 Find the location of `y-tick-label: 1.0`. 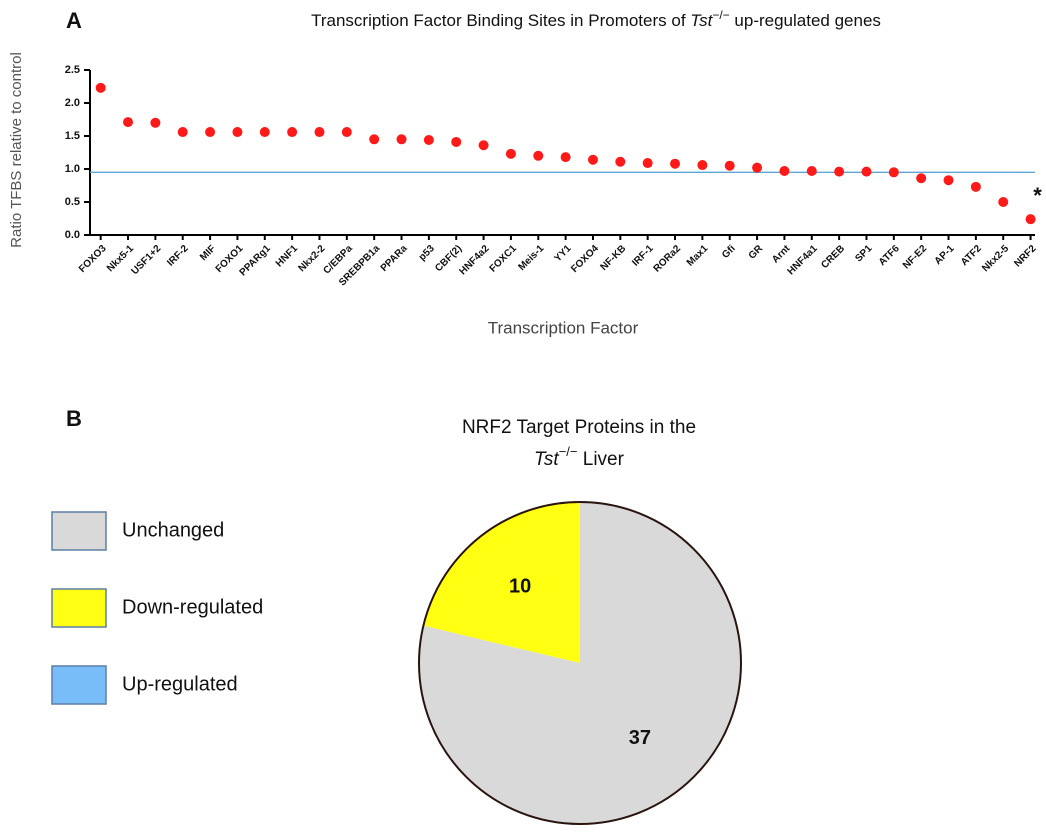

y-tick-label: 1.0 is located at coordinates (72, 169).